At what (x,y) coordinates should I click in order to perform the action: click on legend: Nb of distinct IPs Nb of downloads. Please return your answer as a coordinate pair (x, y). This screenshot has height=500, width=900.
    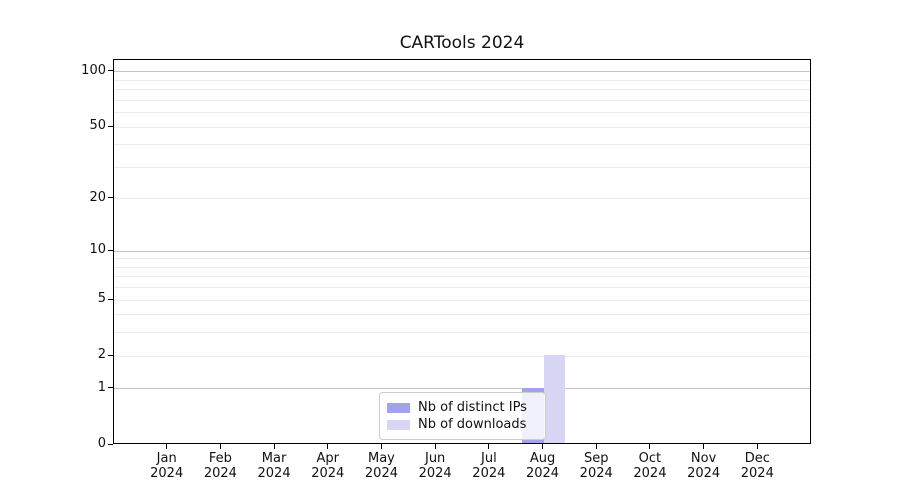
    Looking at the image, I should click on (462, 416).